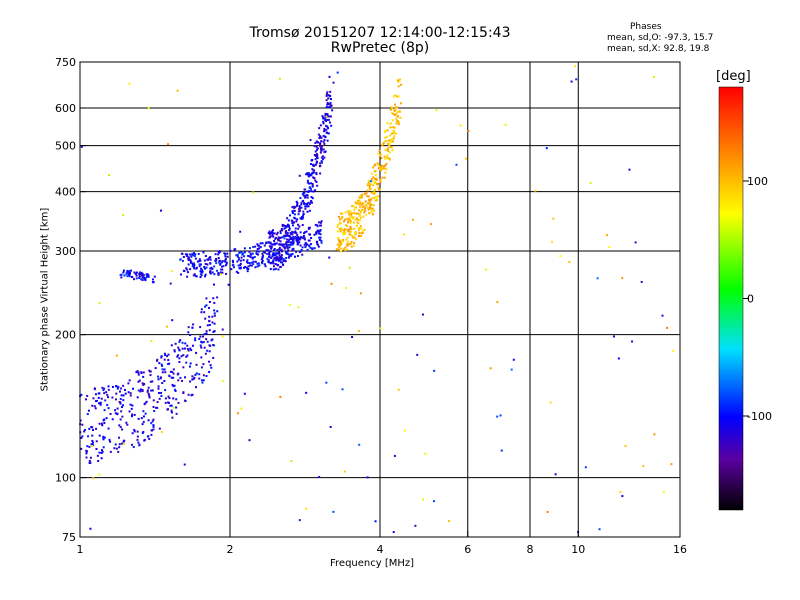  Describe the element at coordinates (733, 76) in the screenshot. I see `colorbar-unit-label: [deg]` at that location.